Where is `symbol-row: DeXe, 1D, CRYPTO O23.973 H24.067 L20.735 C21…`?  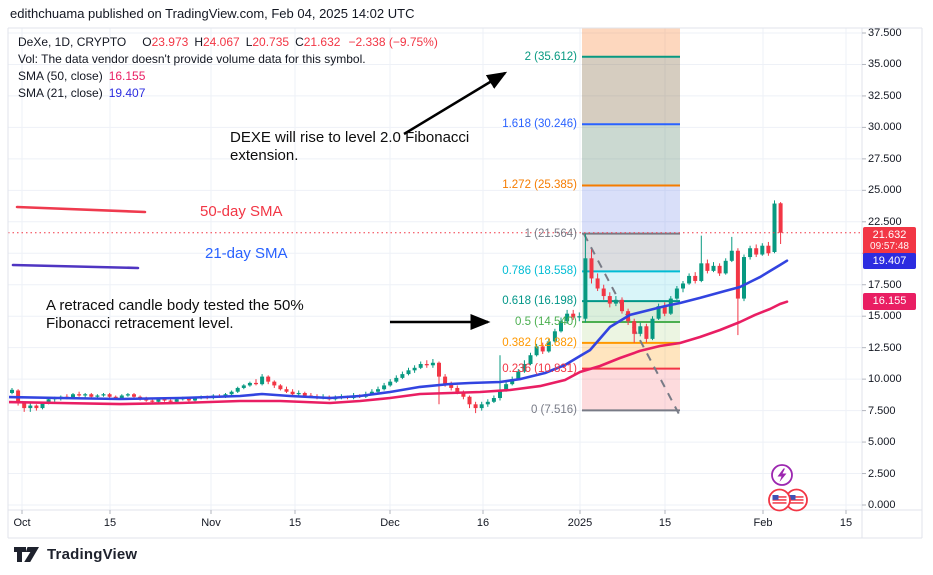
symbol-row: DeXe, 1D, CRYPTO O23.973 H24.067 L20.735 C21… is located at coordinates (228, 42).